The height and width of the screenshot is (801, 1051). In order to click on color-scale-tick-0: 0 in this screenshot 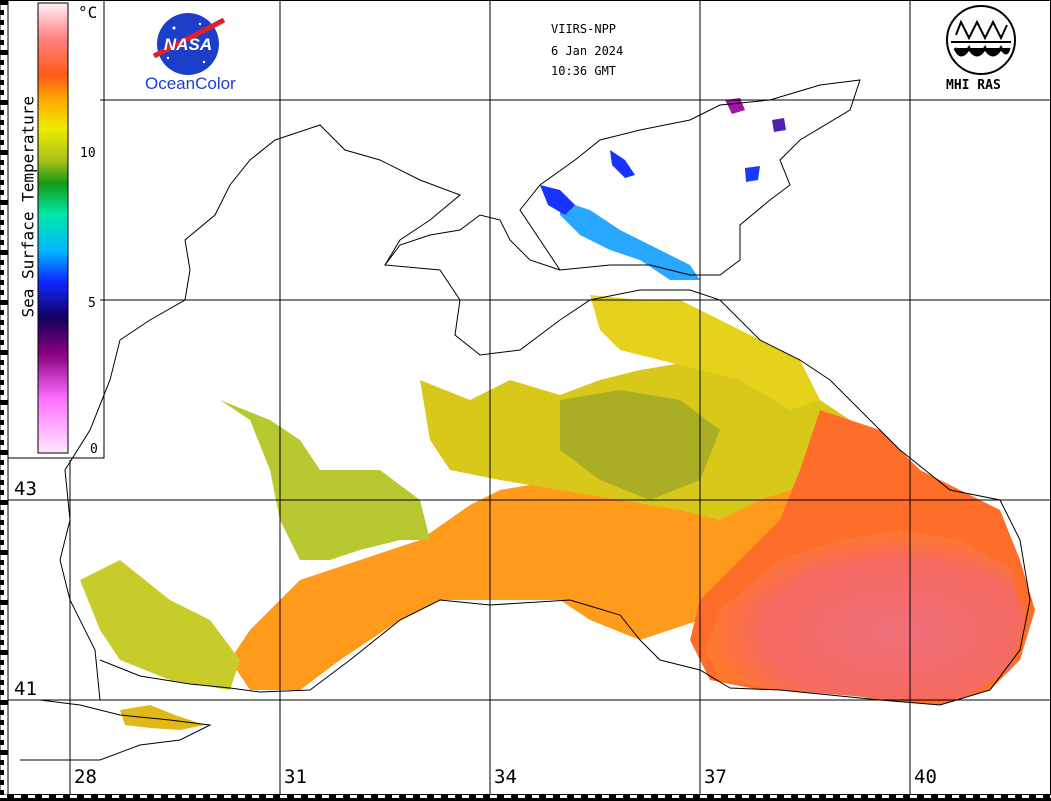, I will do `click(94, 449)`.